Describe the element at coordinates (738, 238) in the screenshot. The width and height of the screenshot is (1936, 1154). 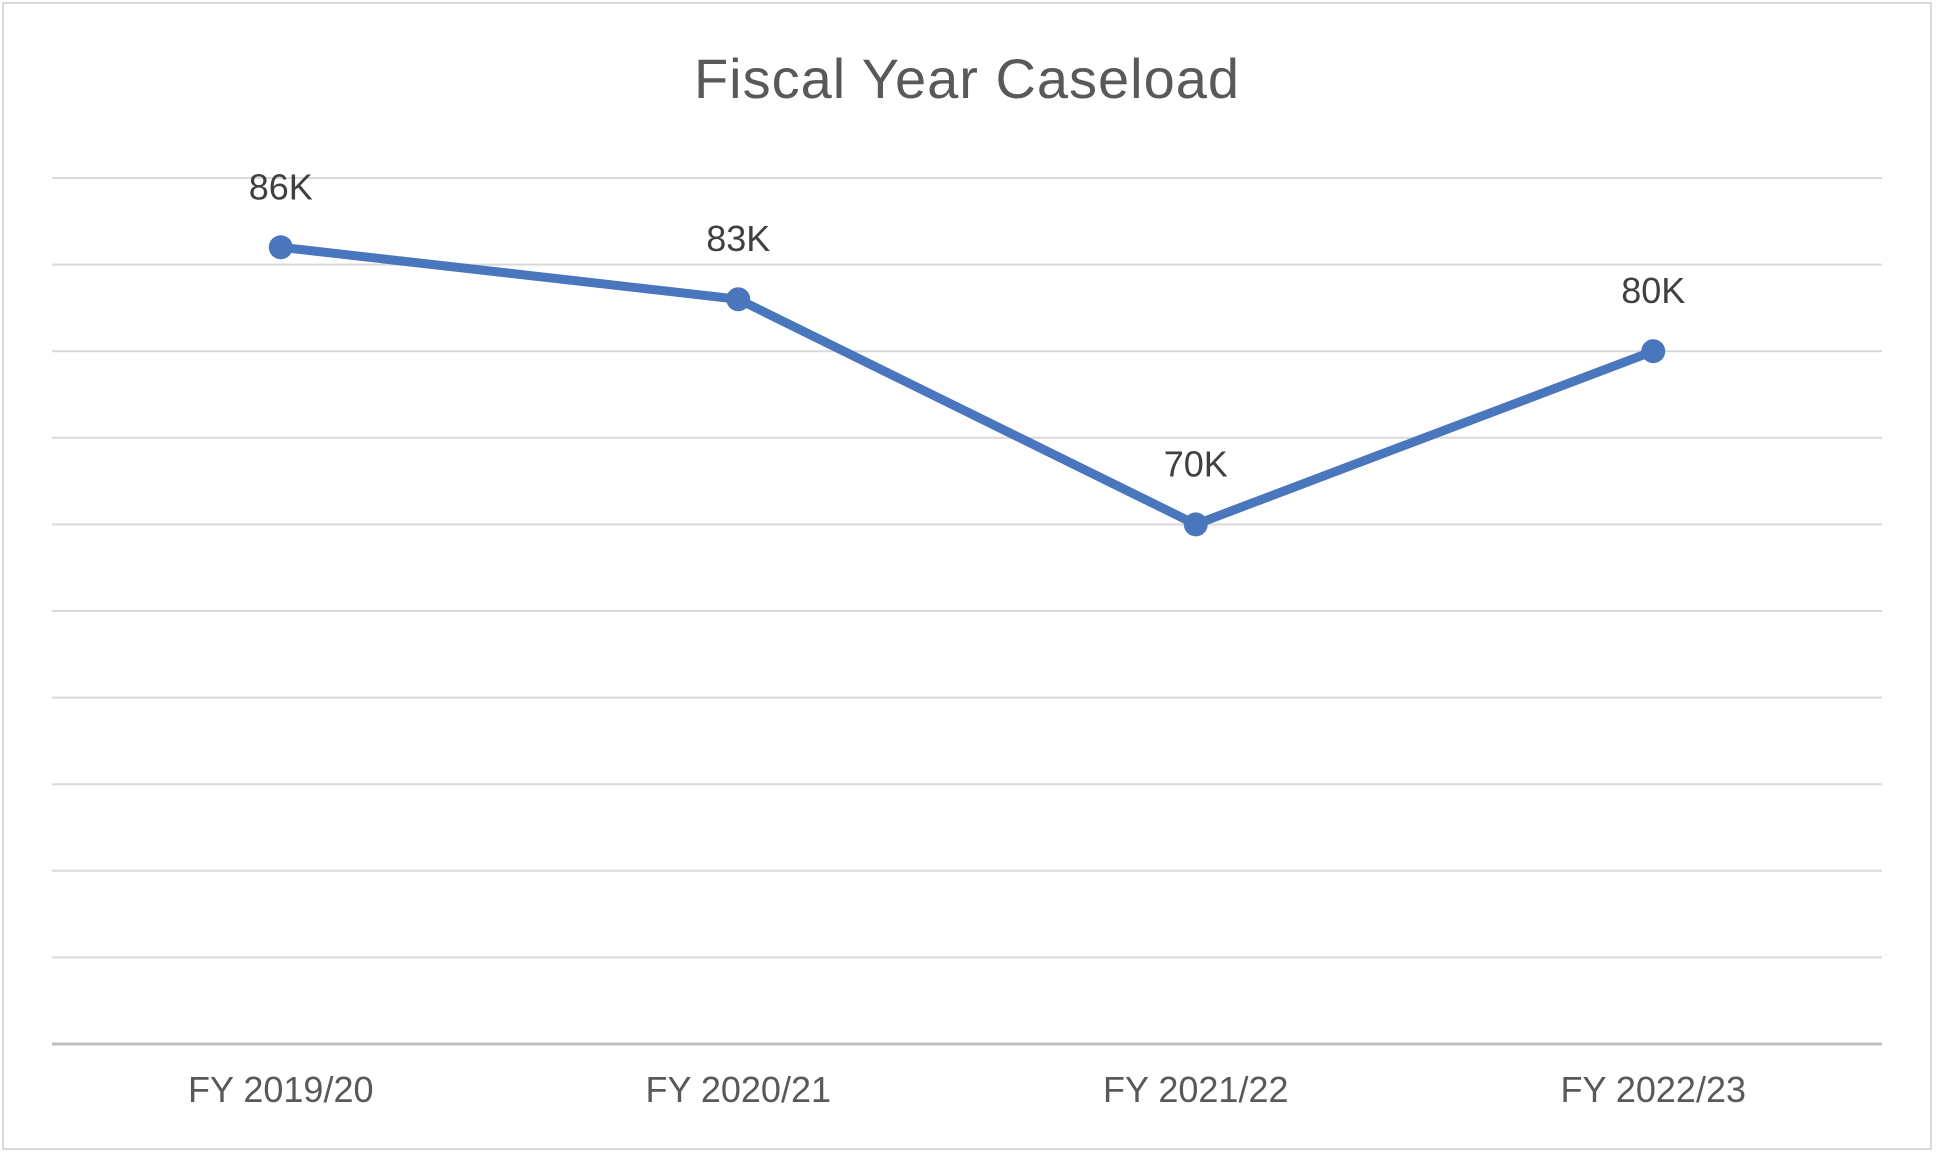
I see `data-label: 83K` at that location.